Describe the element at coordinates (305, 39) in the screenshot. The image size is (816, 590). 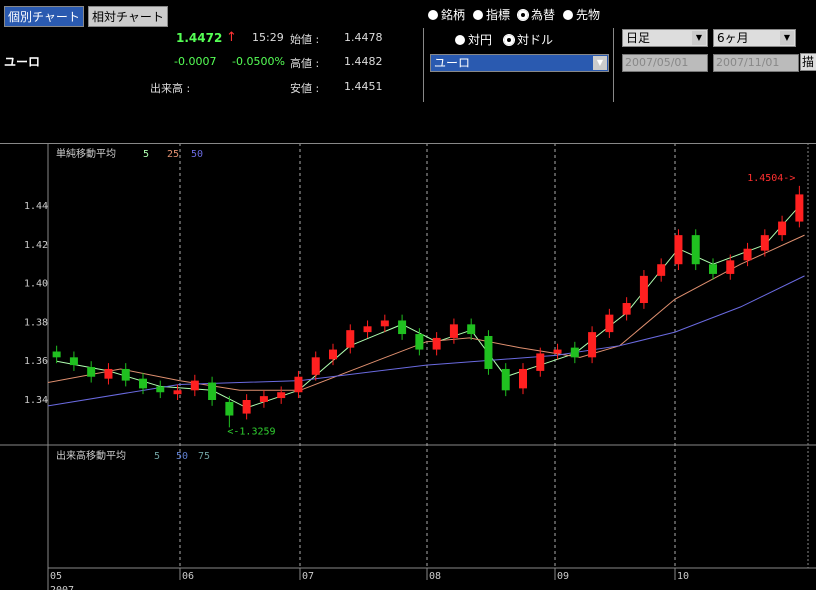
I see `row-label: 始値 :` at that location.